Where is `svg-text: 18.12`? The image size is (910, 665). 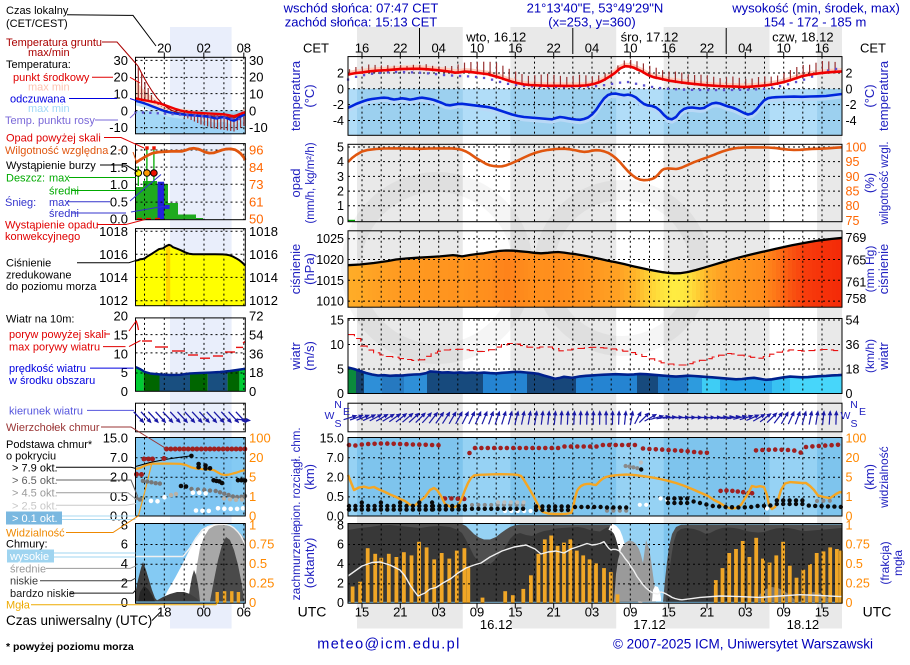
svg-text: 18.12 is located at coordinates (803, 624).